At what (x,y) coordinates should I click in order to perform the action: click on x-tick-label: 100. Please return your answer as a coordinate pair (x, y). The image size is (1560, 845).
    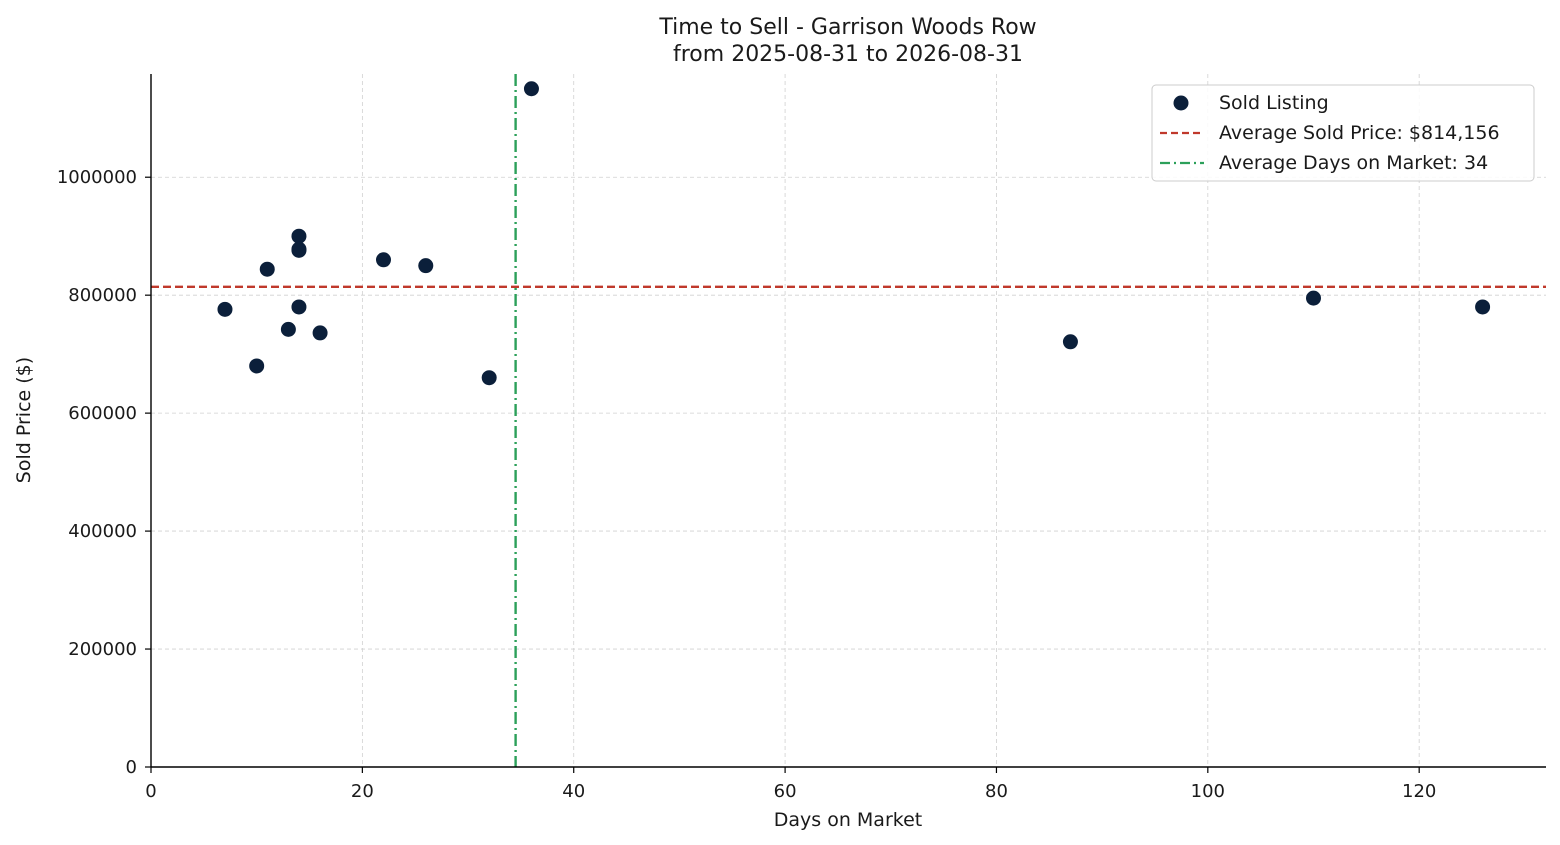
    Looking at the image, I should click on (1208, 791).